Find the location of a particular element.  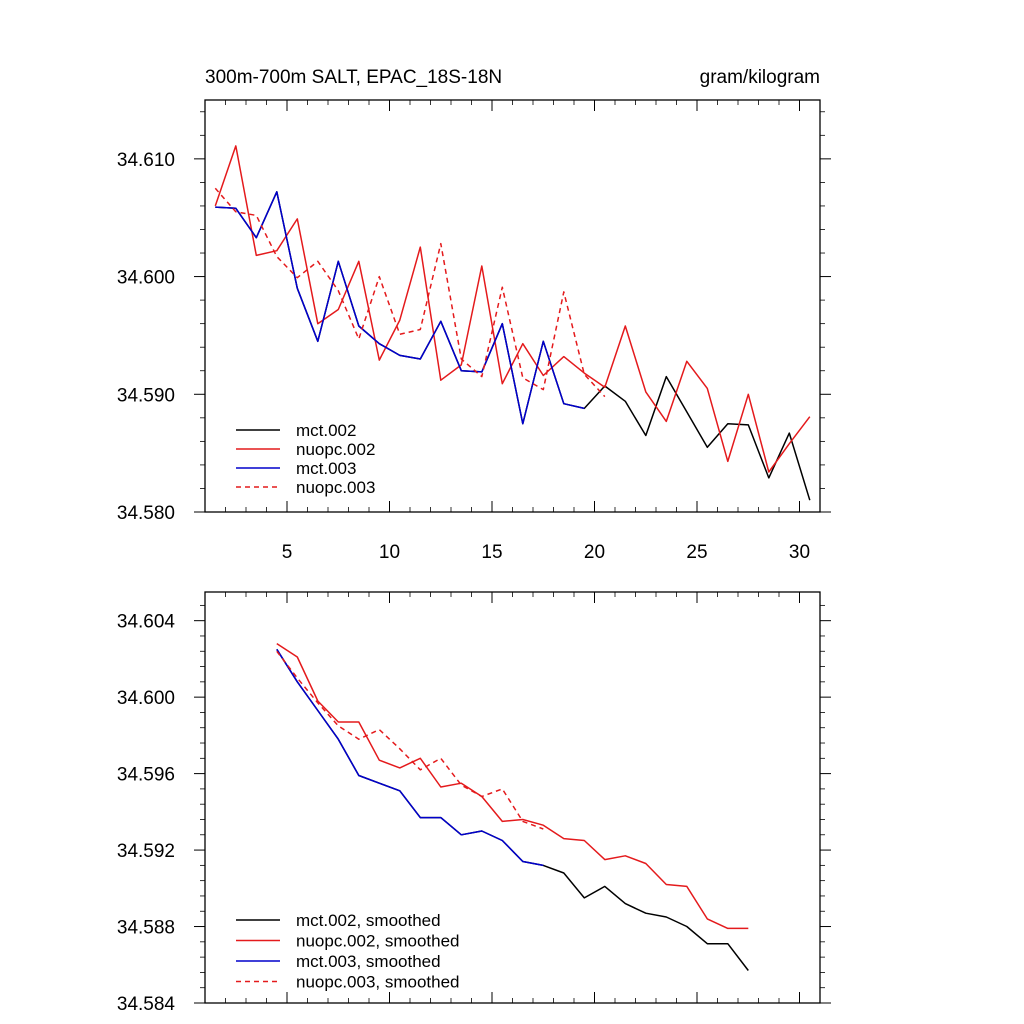

y-tick-label: 34.596 is located at coordinates (146, 775).